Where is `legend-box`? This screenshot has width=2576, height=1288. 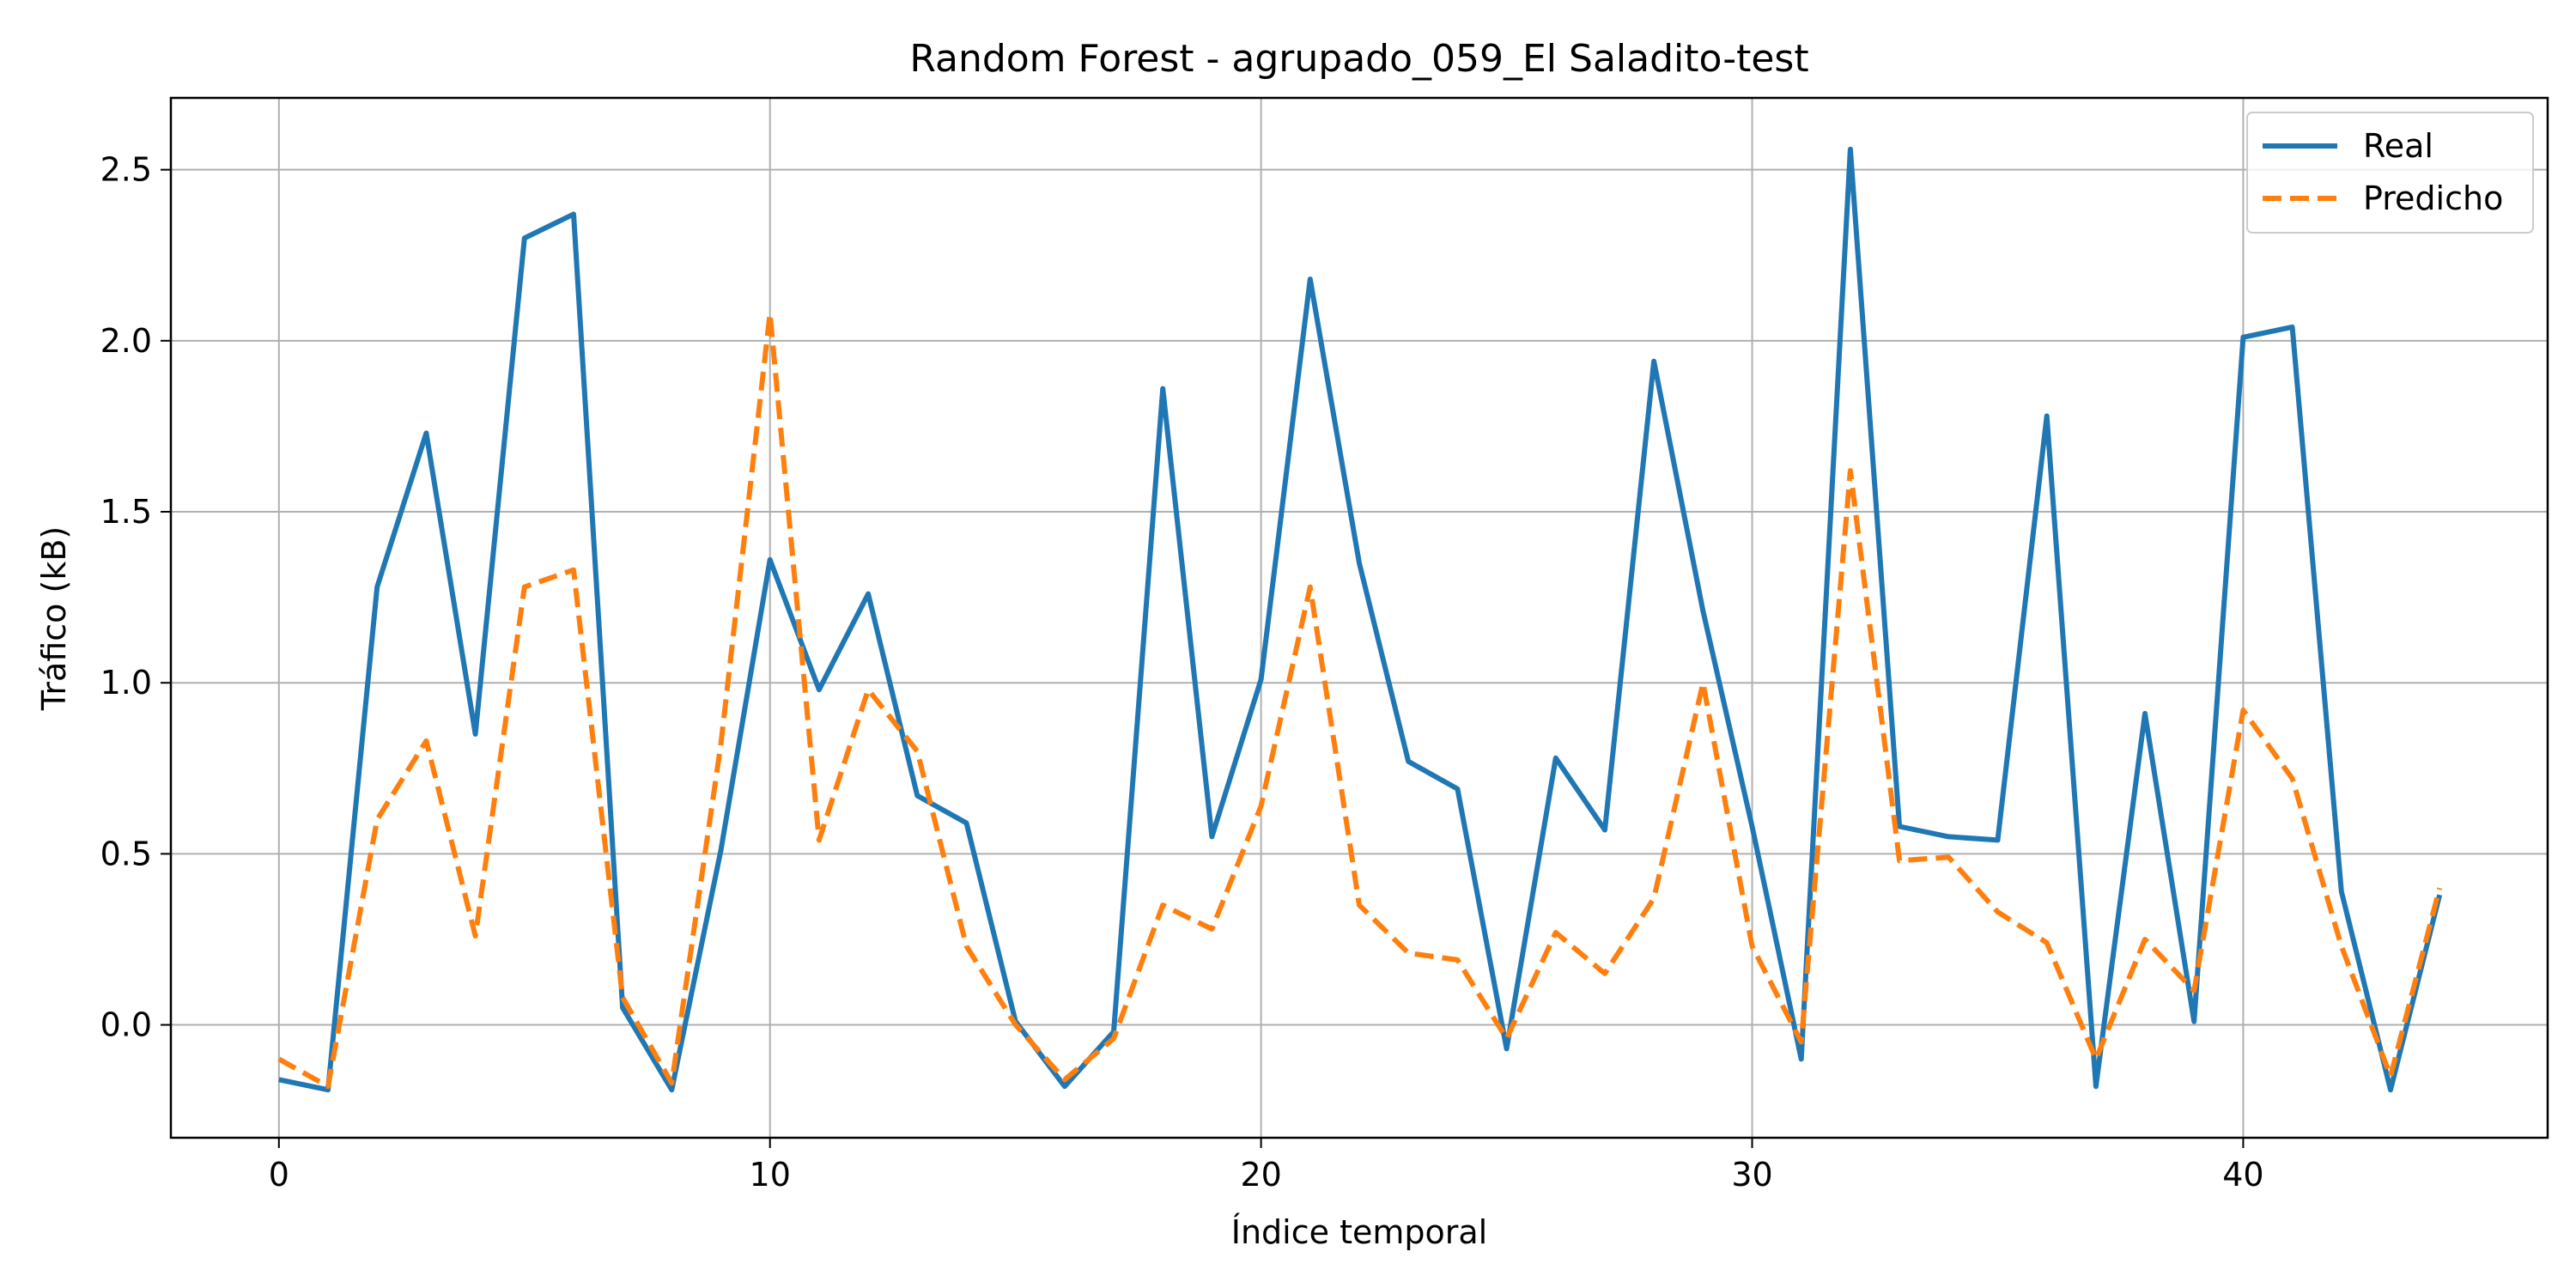 legend-box is located at coordinates (2390, 173).